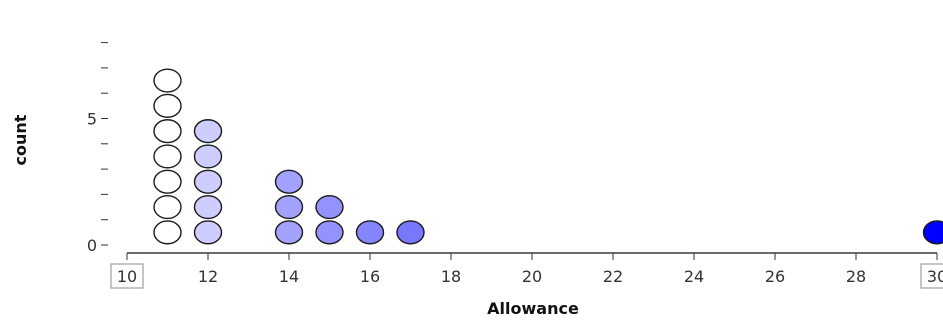 The width and height of the screenshot is (943, 320). What do you see at coordinates (856, 276) in the screenshot?
I see `x-tick-label: 28` at bounding box center [856, 276].